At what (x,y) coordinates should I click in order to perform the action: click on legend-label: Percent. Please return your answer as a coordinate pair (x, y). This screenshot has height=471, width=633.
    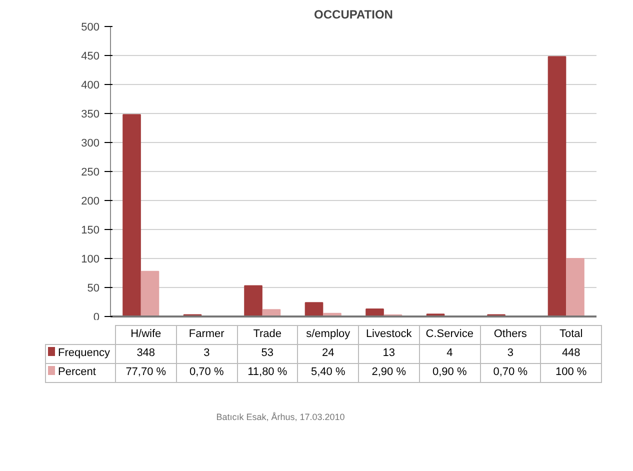
    Looking at the image, I should click on (81, 373).